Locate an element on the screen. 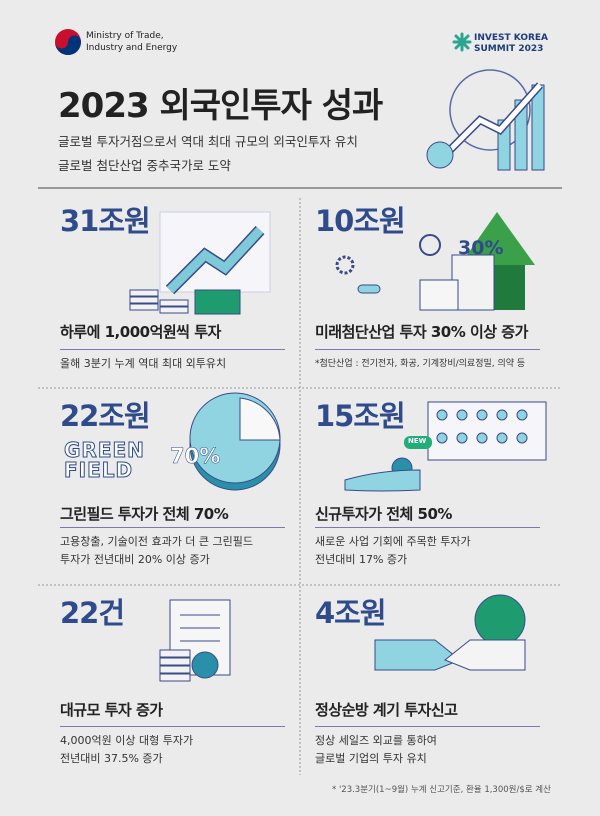 The width and height of the screenshot is (600, 816). illustration-text: GREEN FIELD is located at coordinates (104, 460).